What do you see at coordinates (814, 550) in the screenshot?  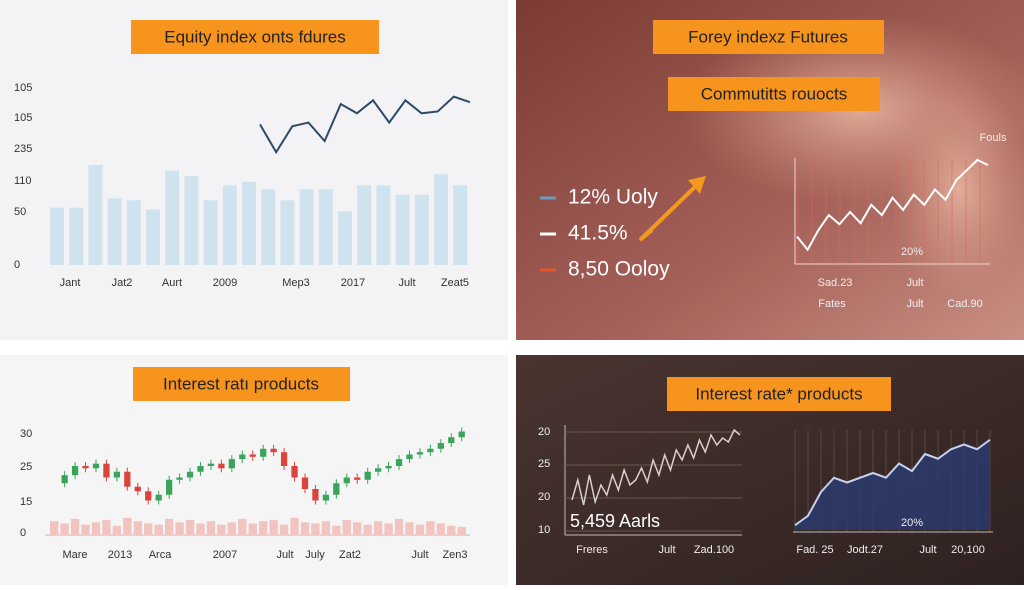 I see `axis-label: Fad. 25` at bounding box center [814, 550].